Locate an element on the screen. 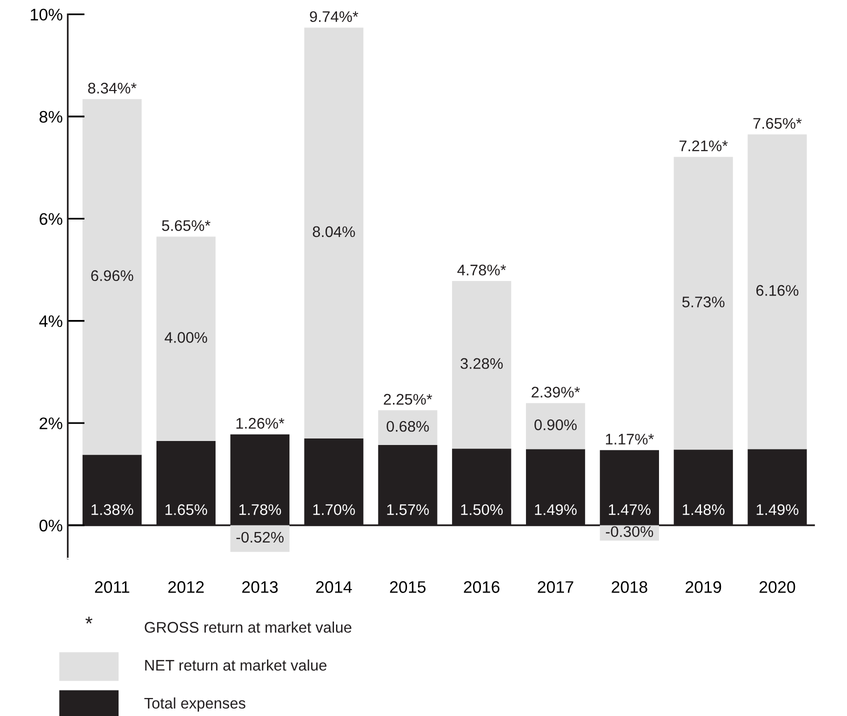 Image resolution: width=847 pixels, height=716 pixels. y-tick-label: 6% is located at coordinates (51, 219).